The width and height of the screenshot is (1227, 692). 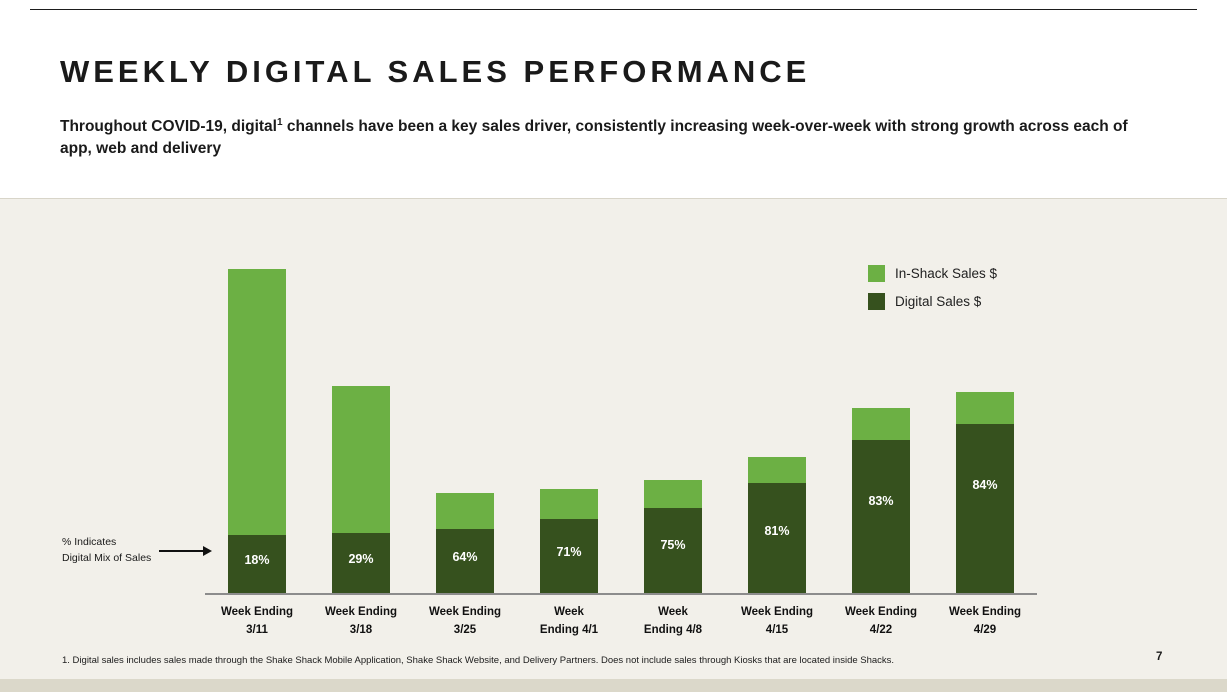 What do you see at coordinates (938, 301) in the screenshot?
I see `legend-label: Digital Sales $` at bounding box center [938, 301].